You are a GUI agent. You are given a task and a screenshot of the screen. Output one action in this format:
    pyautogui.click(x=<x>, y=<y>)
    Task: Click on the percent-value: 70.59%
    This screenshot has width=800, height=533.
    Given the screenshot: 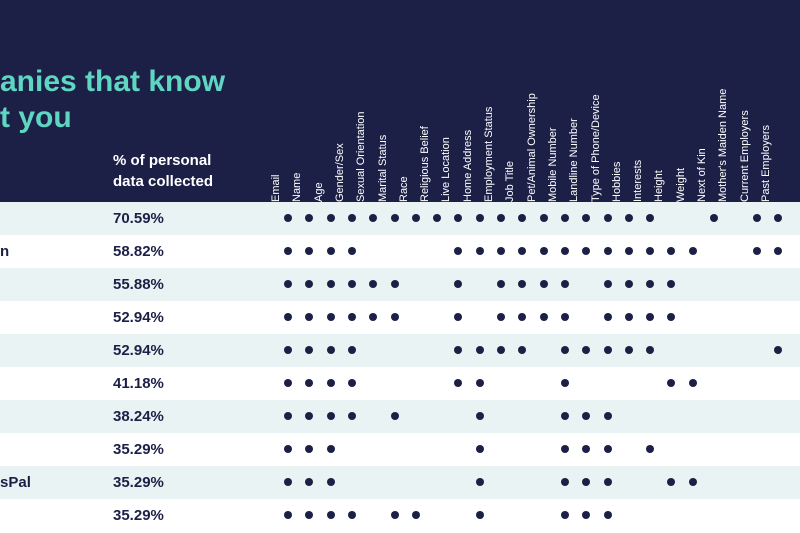 What is the action you would take?
    pyautogui.click(x=138, y=218)
    